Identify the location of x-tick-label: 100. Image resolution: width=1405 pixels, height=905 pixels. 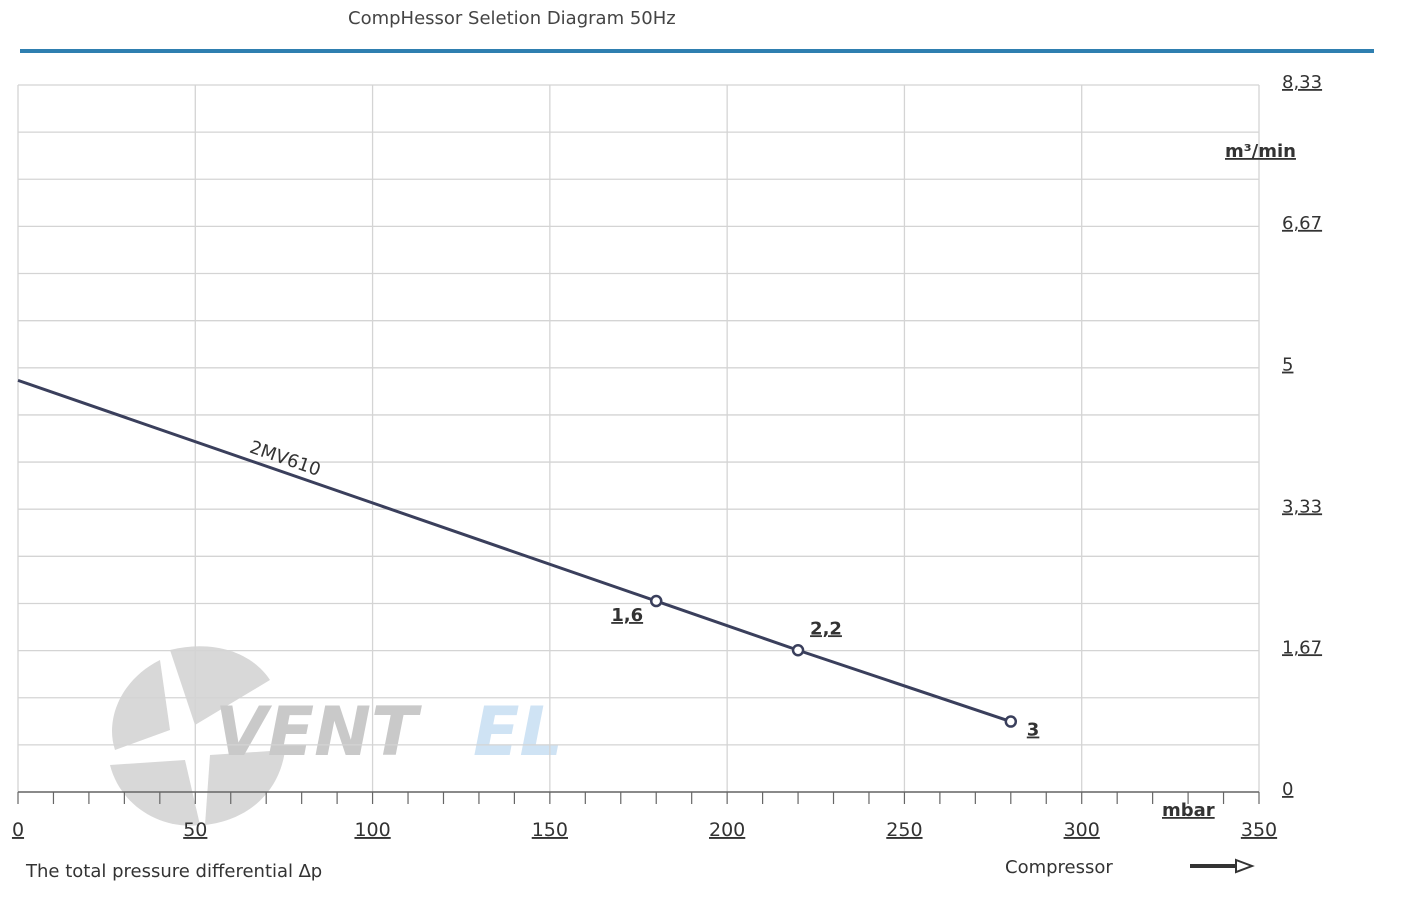
(372, 830).